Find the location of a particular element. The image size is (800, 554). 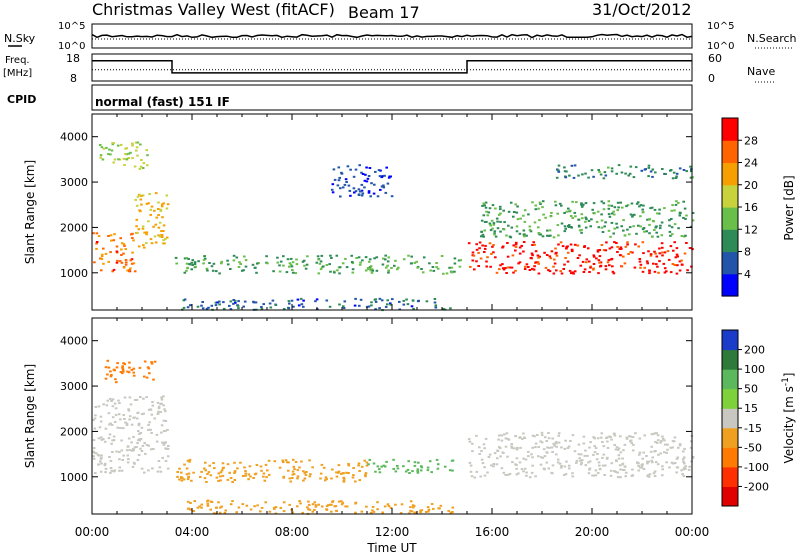

colorbar-tick-label: 50 is located at coordinates (751, 389).